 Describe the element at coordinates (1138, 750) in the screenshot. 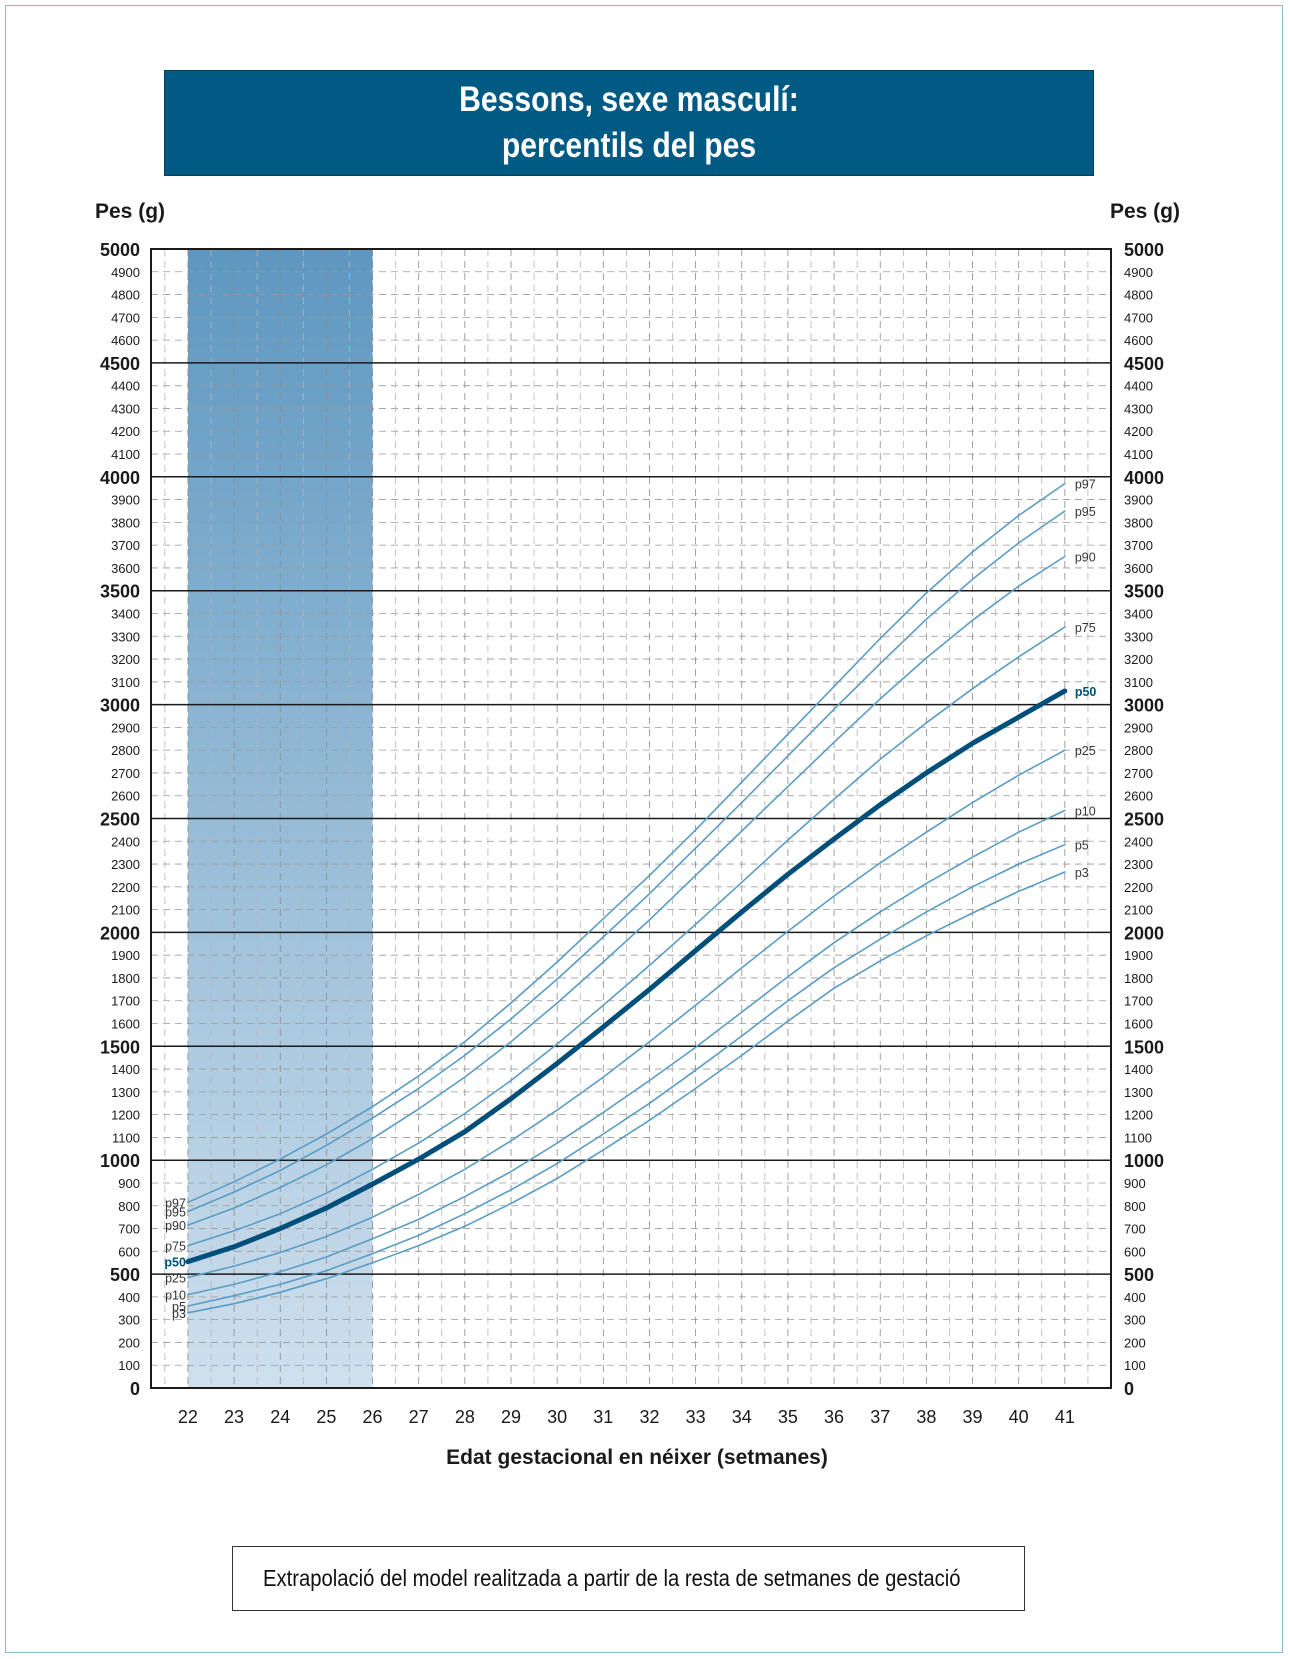

I see `y-tick-label-right: 2800` at that location.